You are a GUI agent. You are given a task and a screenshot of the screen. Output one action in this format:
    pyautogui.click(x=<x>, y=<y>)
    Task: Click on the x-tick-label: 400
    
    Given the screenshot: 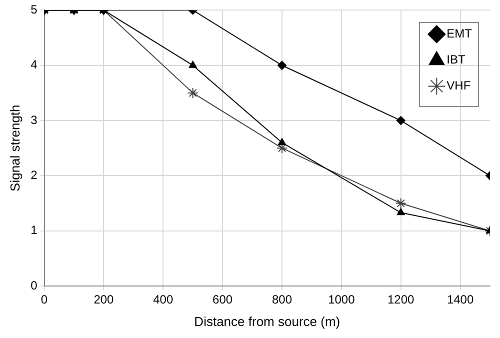 What is the action you would take?
    pyautogui.click(x=163, y=299)
    